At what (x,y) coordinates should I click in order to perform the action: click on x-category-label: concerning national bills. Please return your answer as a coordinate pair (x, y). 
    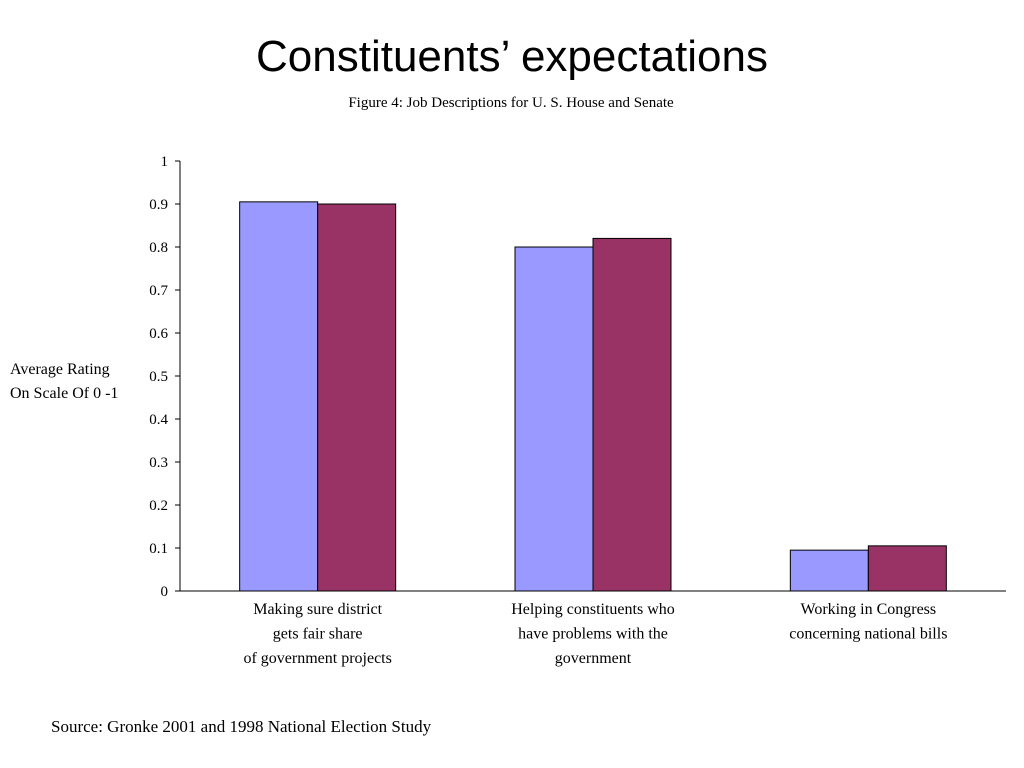
    Looking at the image, I should click on (868, 634).